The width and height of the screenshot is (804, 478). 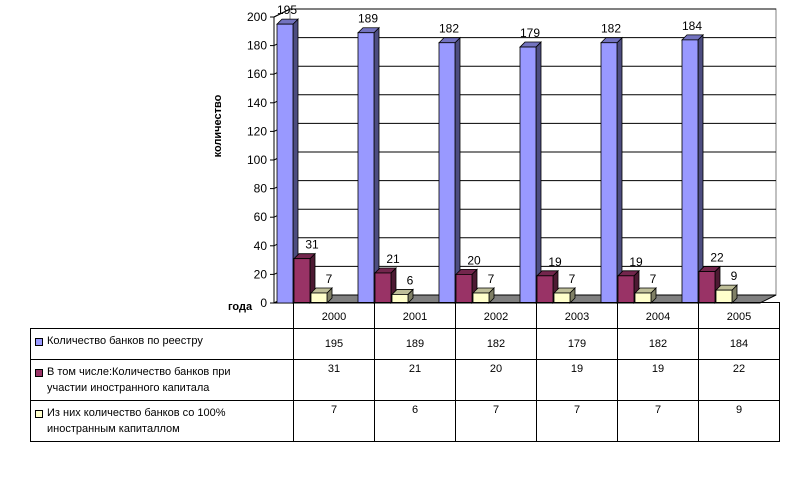 What do you see at coordinates (125, 341) in the screenshot?
I see `legend-label: Количество банков по реестру` at bounding box center [125, 341].